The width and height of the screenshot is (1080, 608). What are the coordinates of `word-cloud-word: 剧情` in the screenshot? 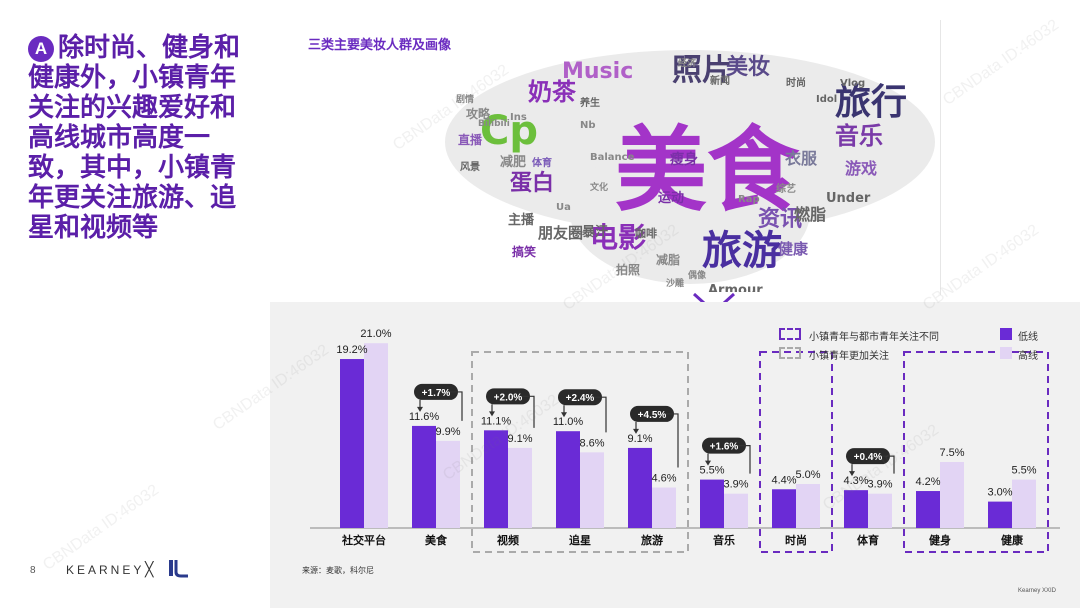 It's located at (465, 99).